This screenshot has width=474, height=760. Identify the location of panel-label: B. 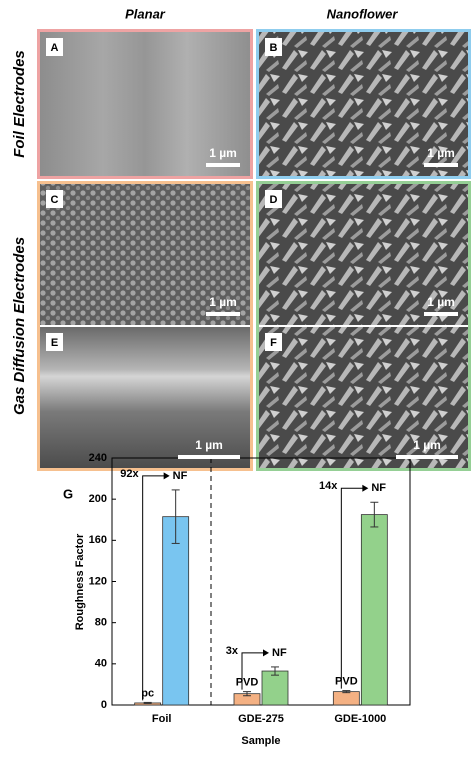
(274, 48).